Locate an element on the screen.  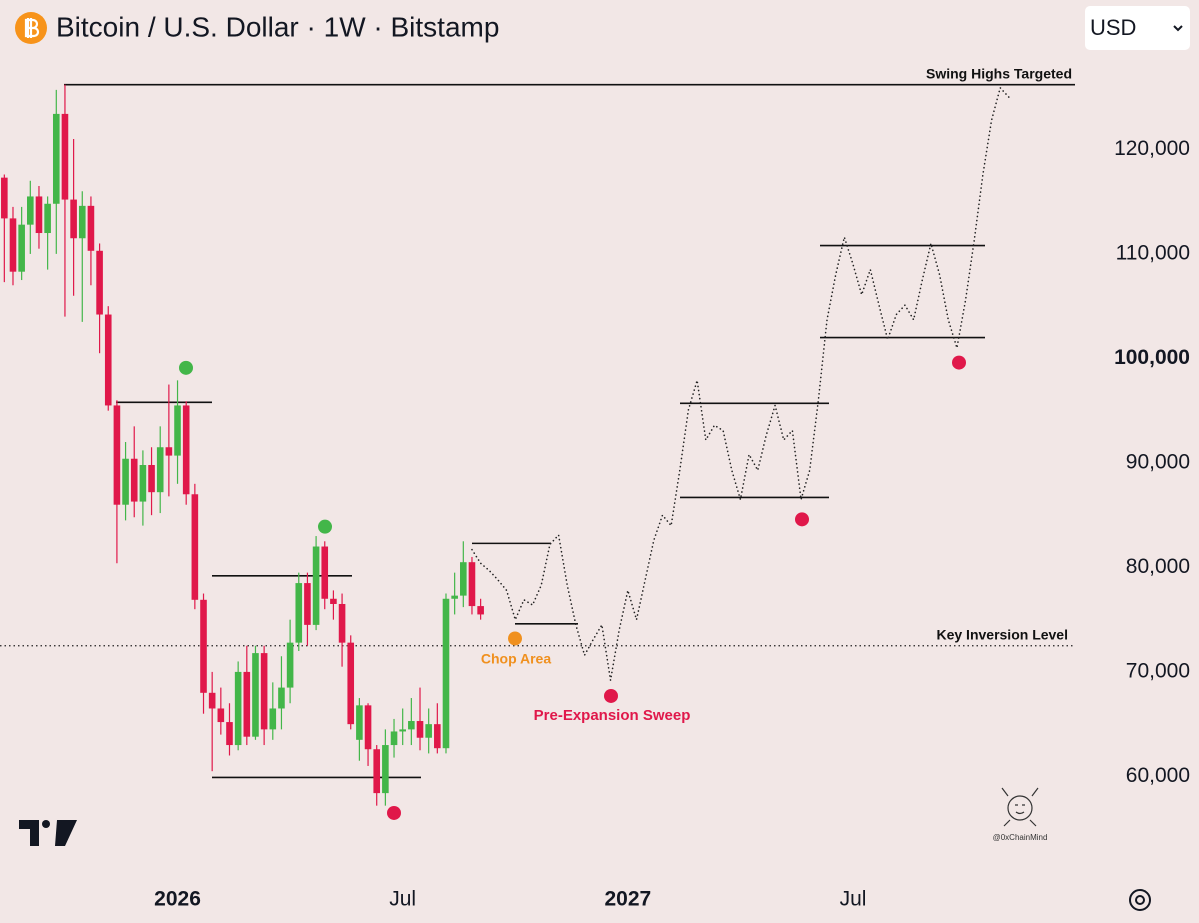
settings-icon is located at coordinates (1140, 900).